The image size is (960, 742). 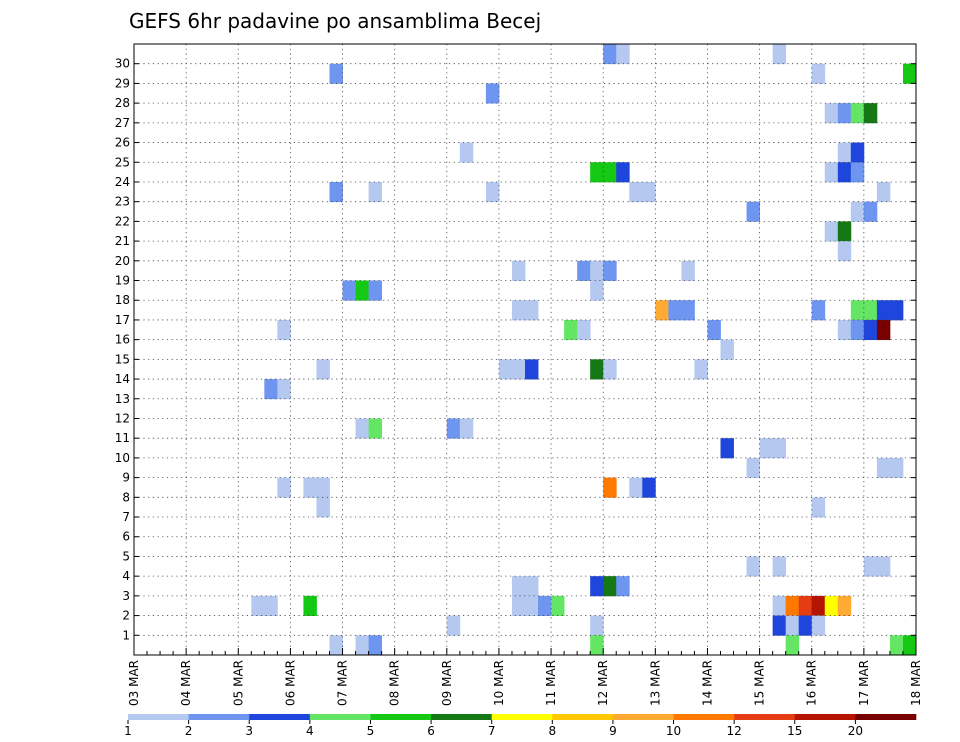 What do you see at coordinates (122, 399) in the screenshot?
I see `y-tick-label: 13` at bounding box center [122, 399].